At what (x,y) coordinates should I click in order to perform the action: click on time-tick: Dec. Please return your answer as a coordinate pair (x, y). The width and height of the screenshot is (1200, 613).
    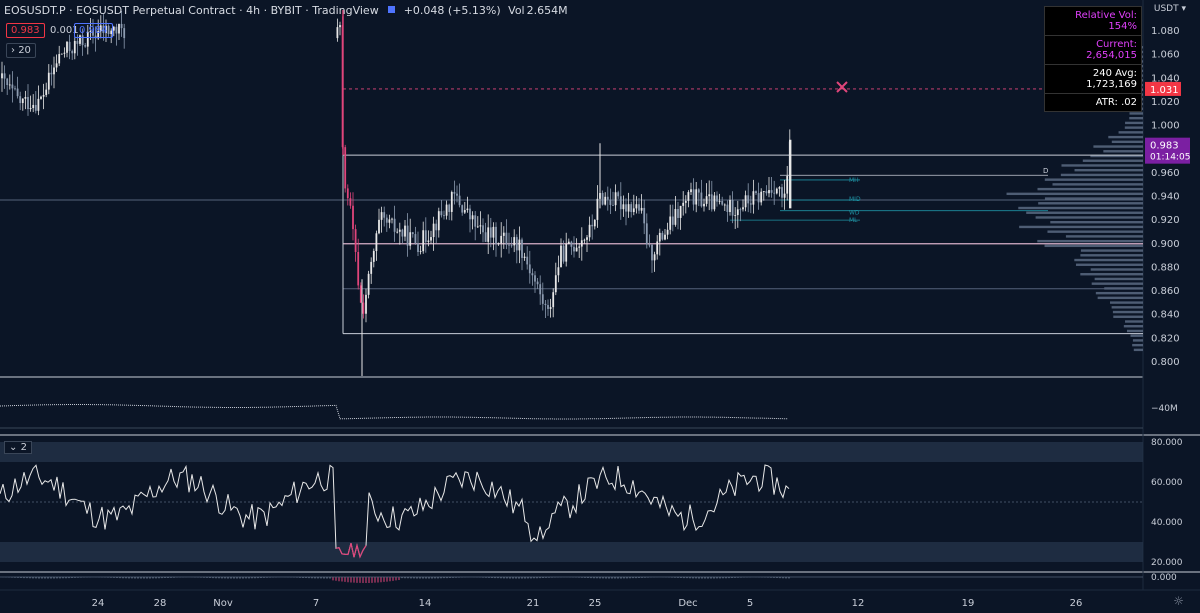
    Looking at the image, I should click on (687, 603).